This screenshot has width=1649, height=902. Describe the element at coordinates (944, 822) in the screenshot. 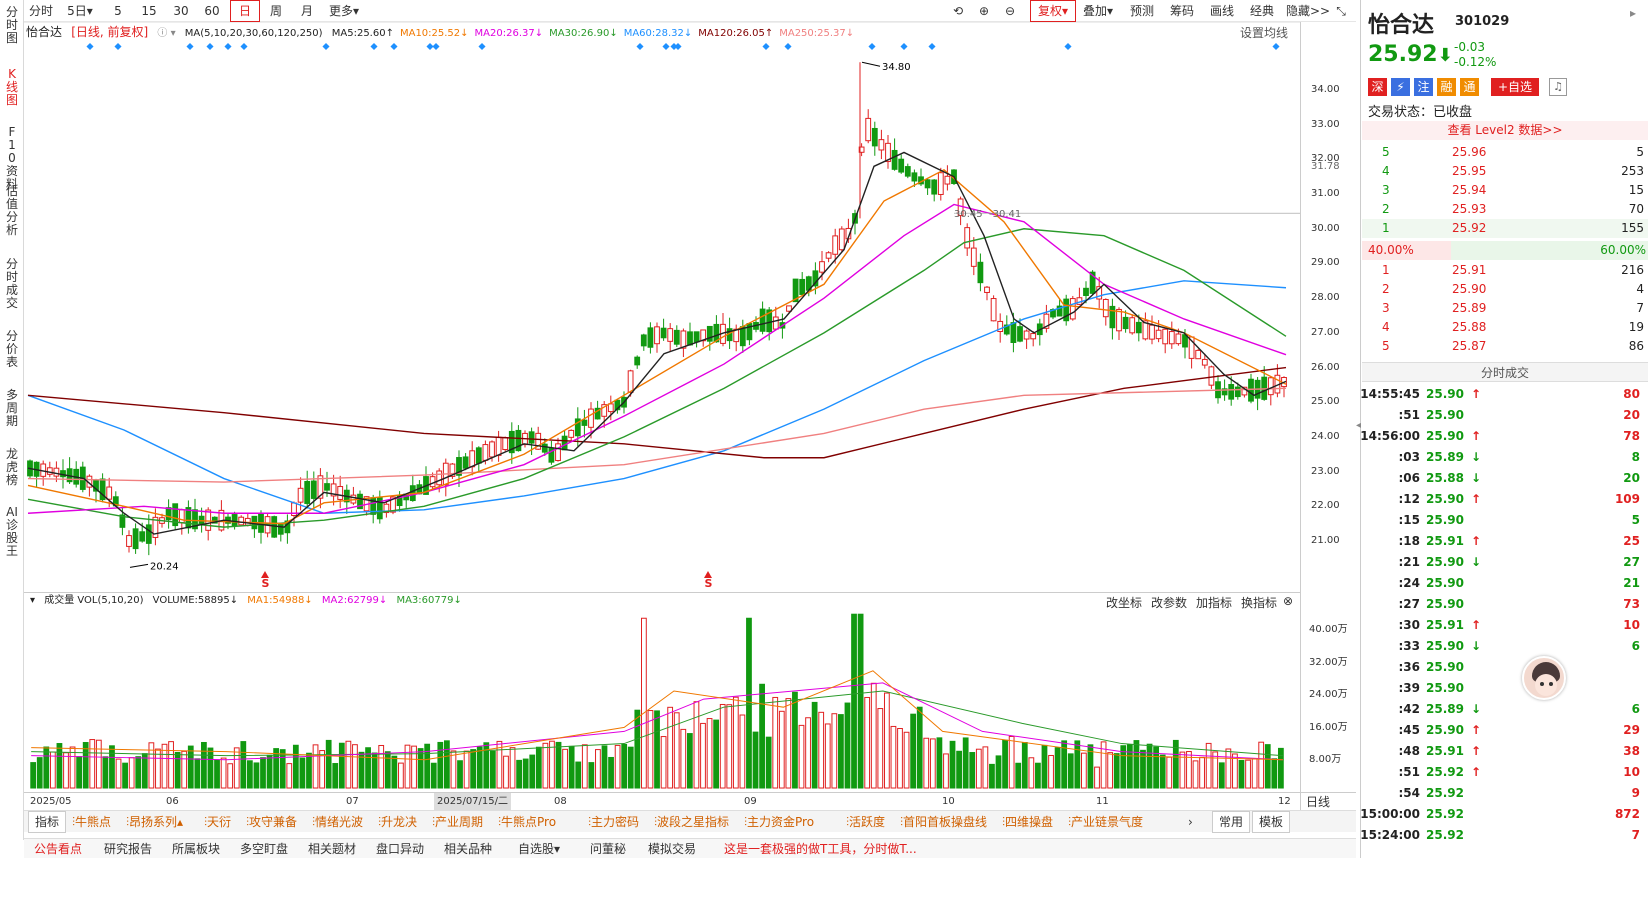

I see `indicator-tab: ⫶首阳首板操盘线` at that location.